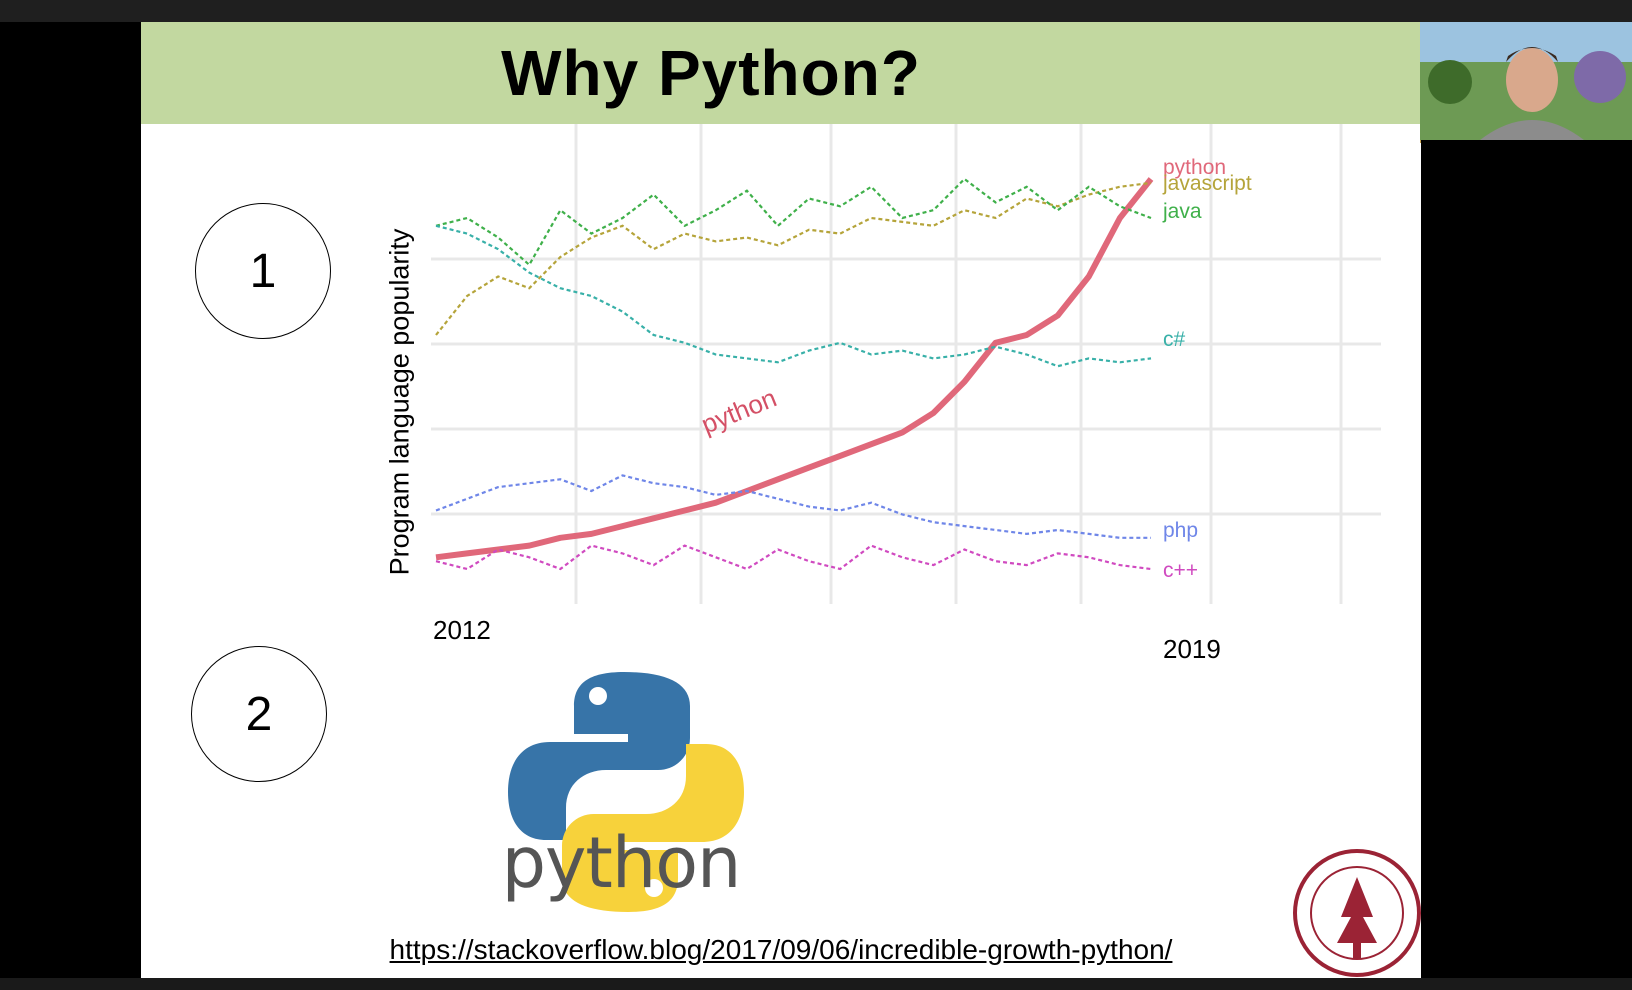 Image resolution: width=1632 pixels, height=990 pixels. I want to click on series-line-javascript, so click(793, 258).